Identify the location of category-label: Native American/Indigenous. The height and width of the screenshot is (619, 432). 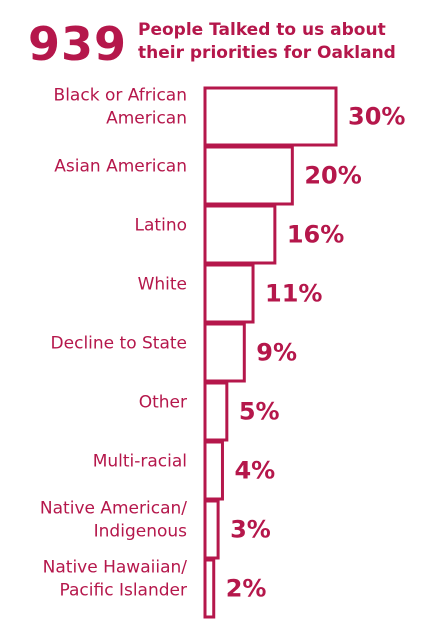
(113, 520).